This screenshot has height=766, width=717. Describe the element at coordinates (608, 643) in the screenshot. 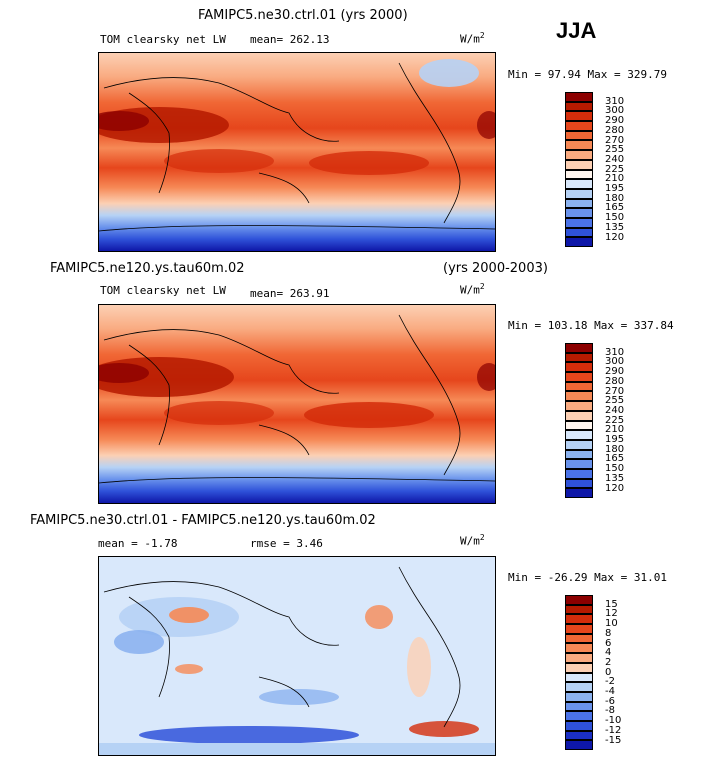

I see `colorbar-label: 6` at that location.